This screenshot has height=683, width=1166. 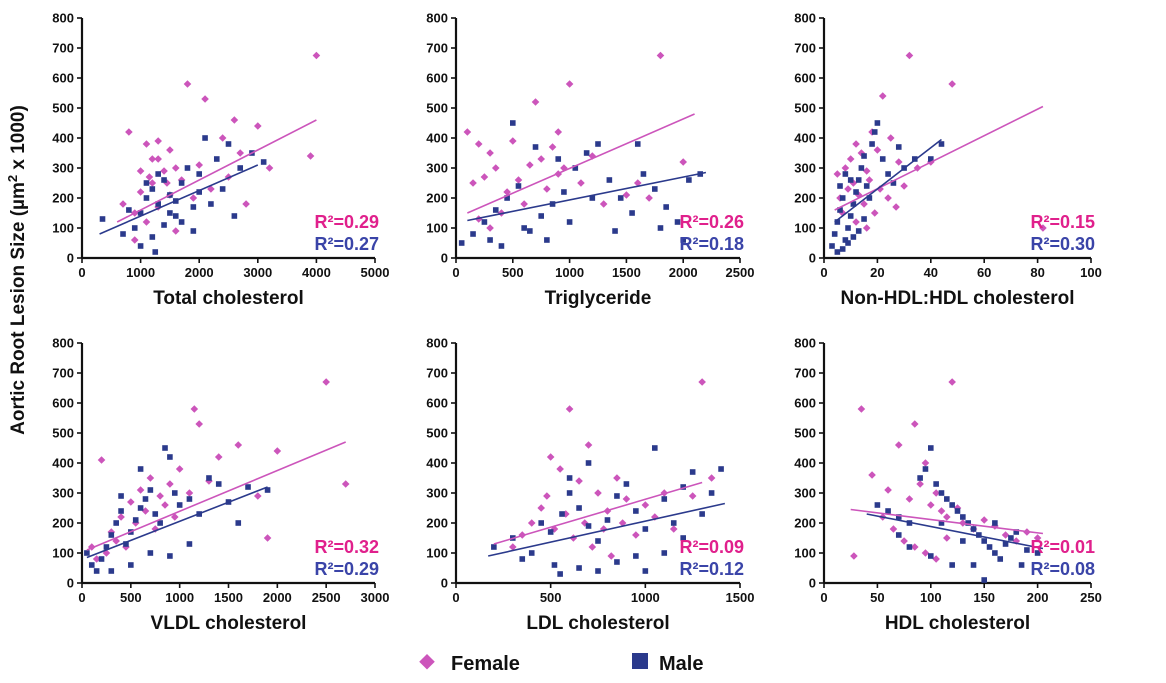 I want to click on x-tick-label: 500, so click(x=513, y=272).